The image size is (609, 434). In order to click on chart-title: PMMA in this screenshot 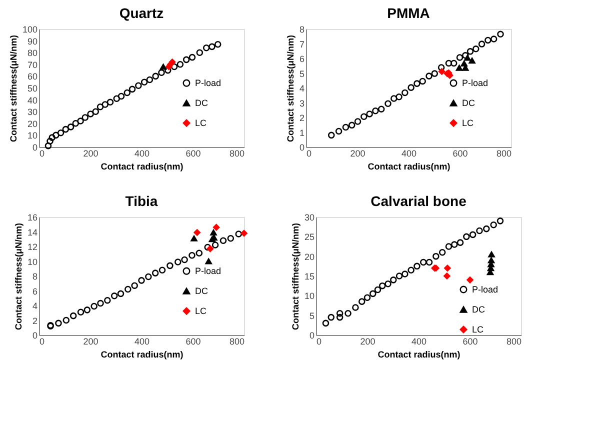, I will do `click(408, 13)`.